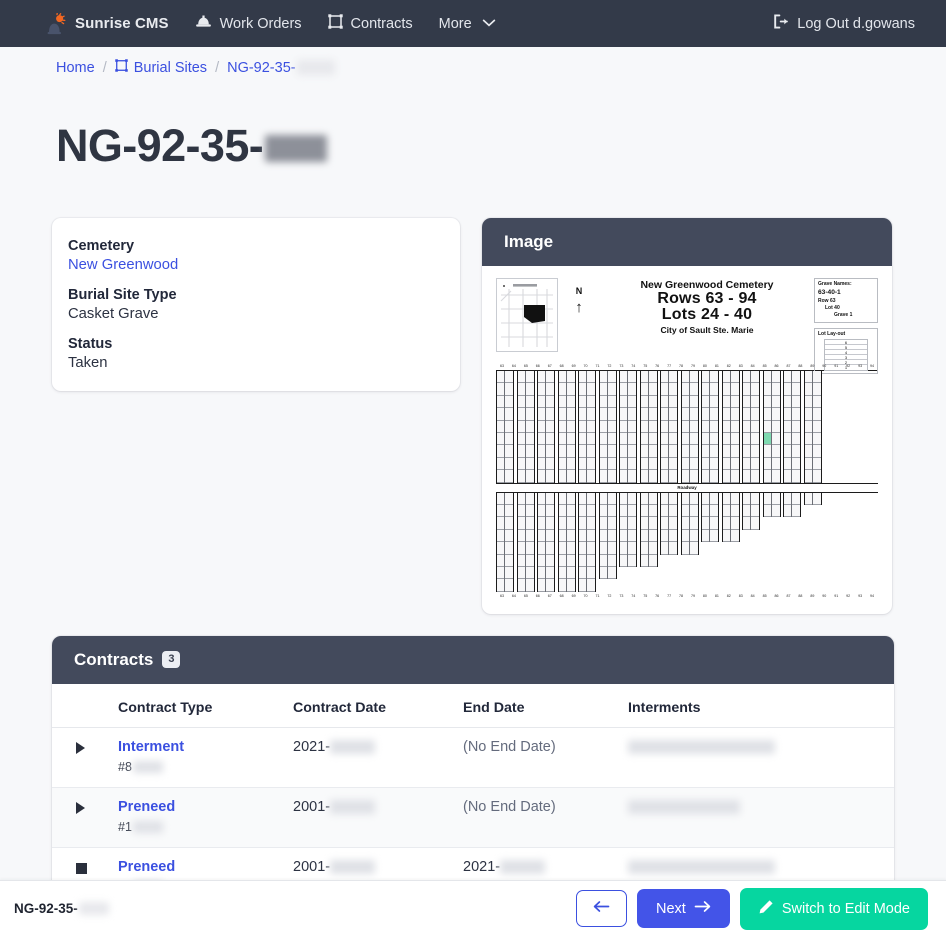 This screenshot has height=936, width=946. Describe the element at coordinates (75, 68) in the screenshot. I see `breadcrumb-item-home: Home` at that location.